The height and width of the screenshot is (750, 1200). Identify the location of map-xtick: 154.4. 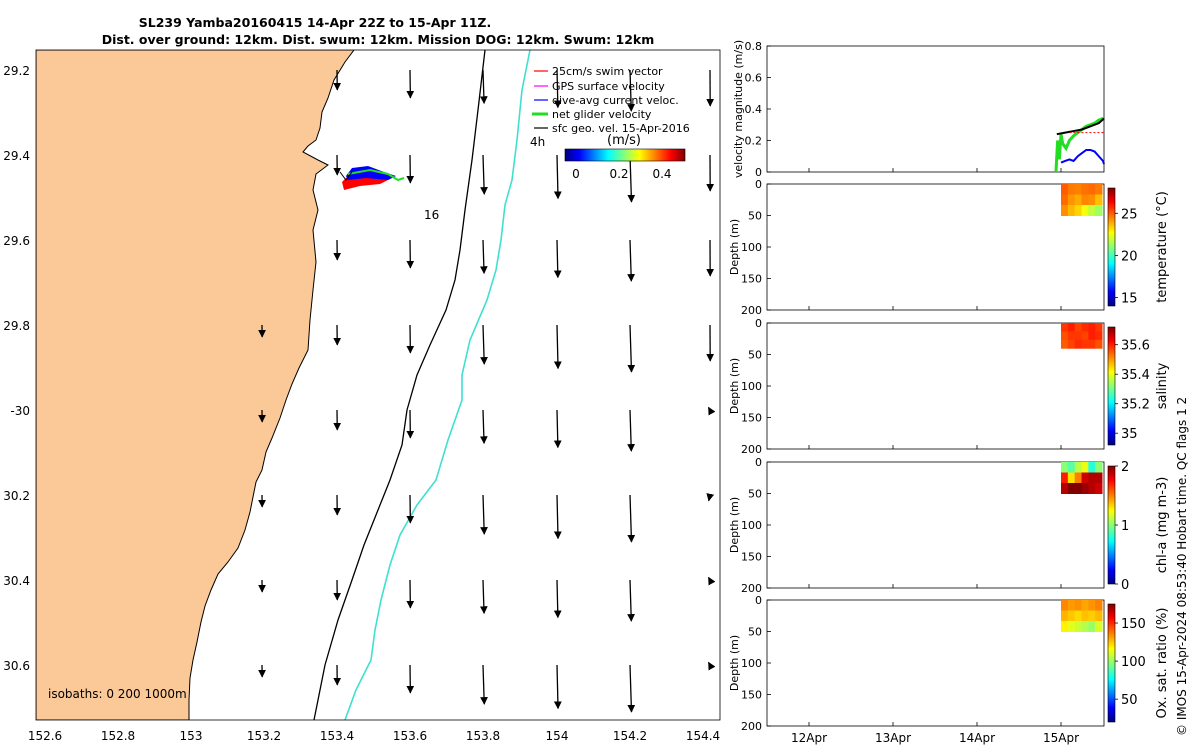
(703, 736).